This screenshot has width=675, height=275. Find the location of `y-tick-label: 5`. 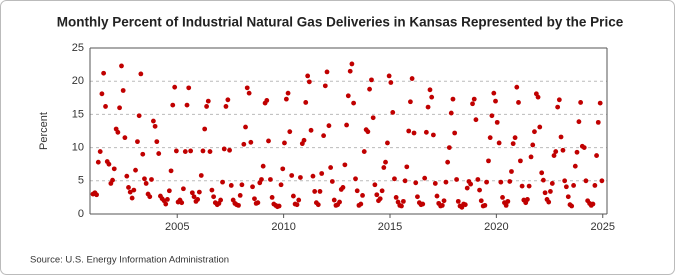

y-tick-label: 5 is located at coordinates (81, 181).